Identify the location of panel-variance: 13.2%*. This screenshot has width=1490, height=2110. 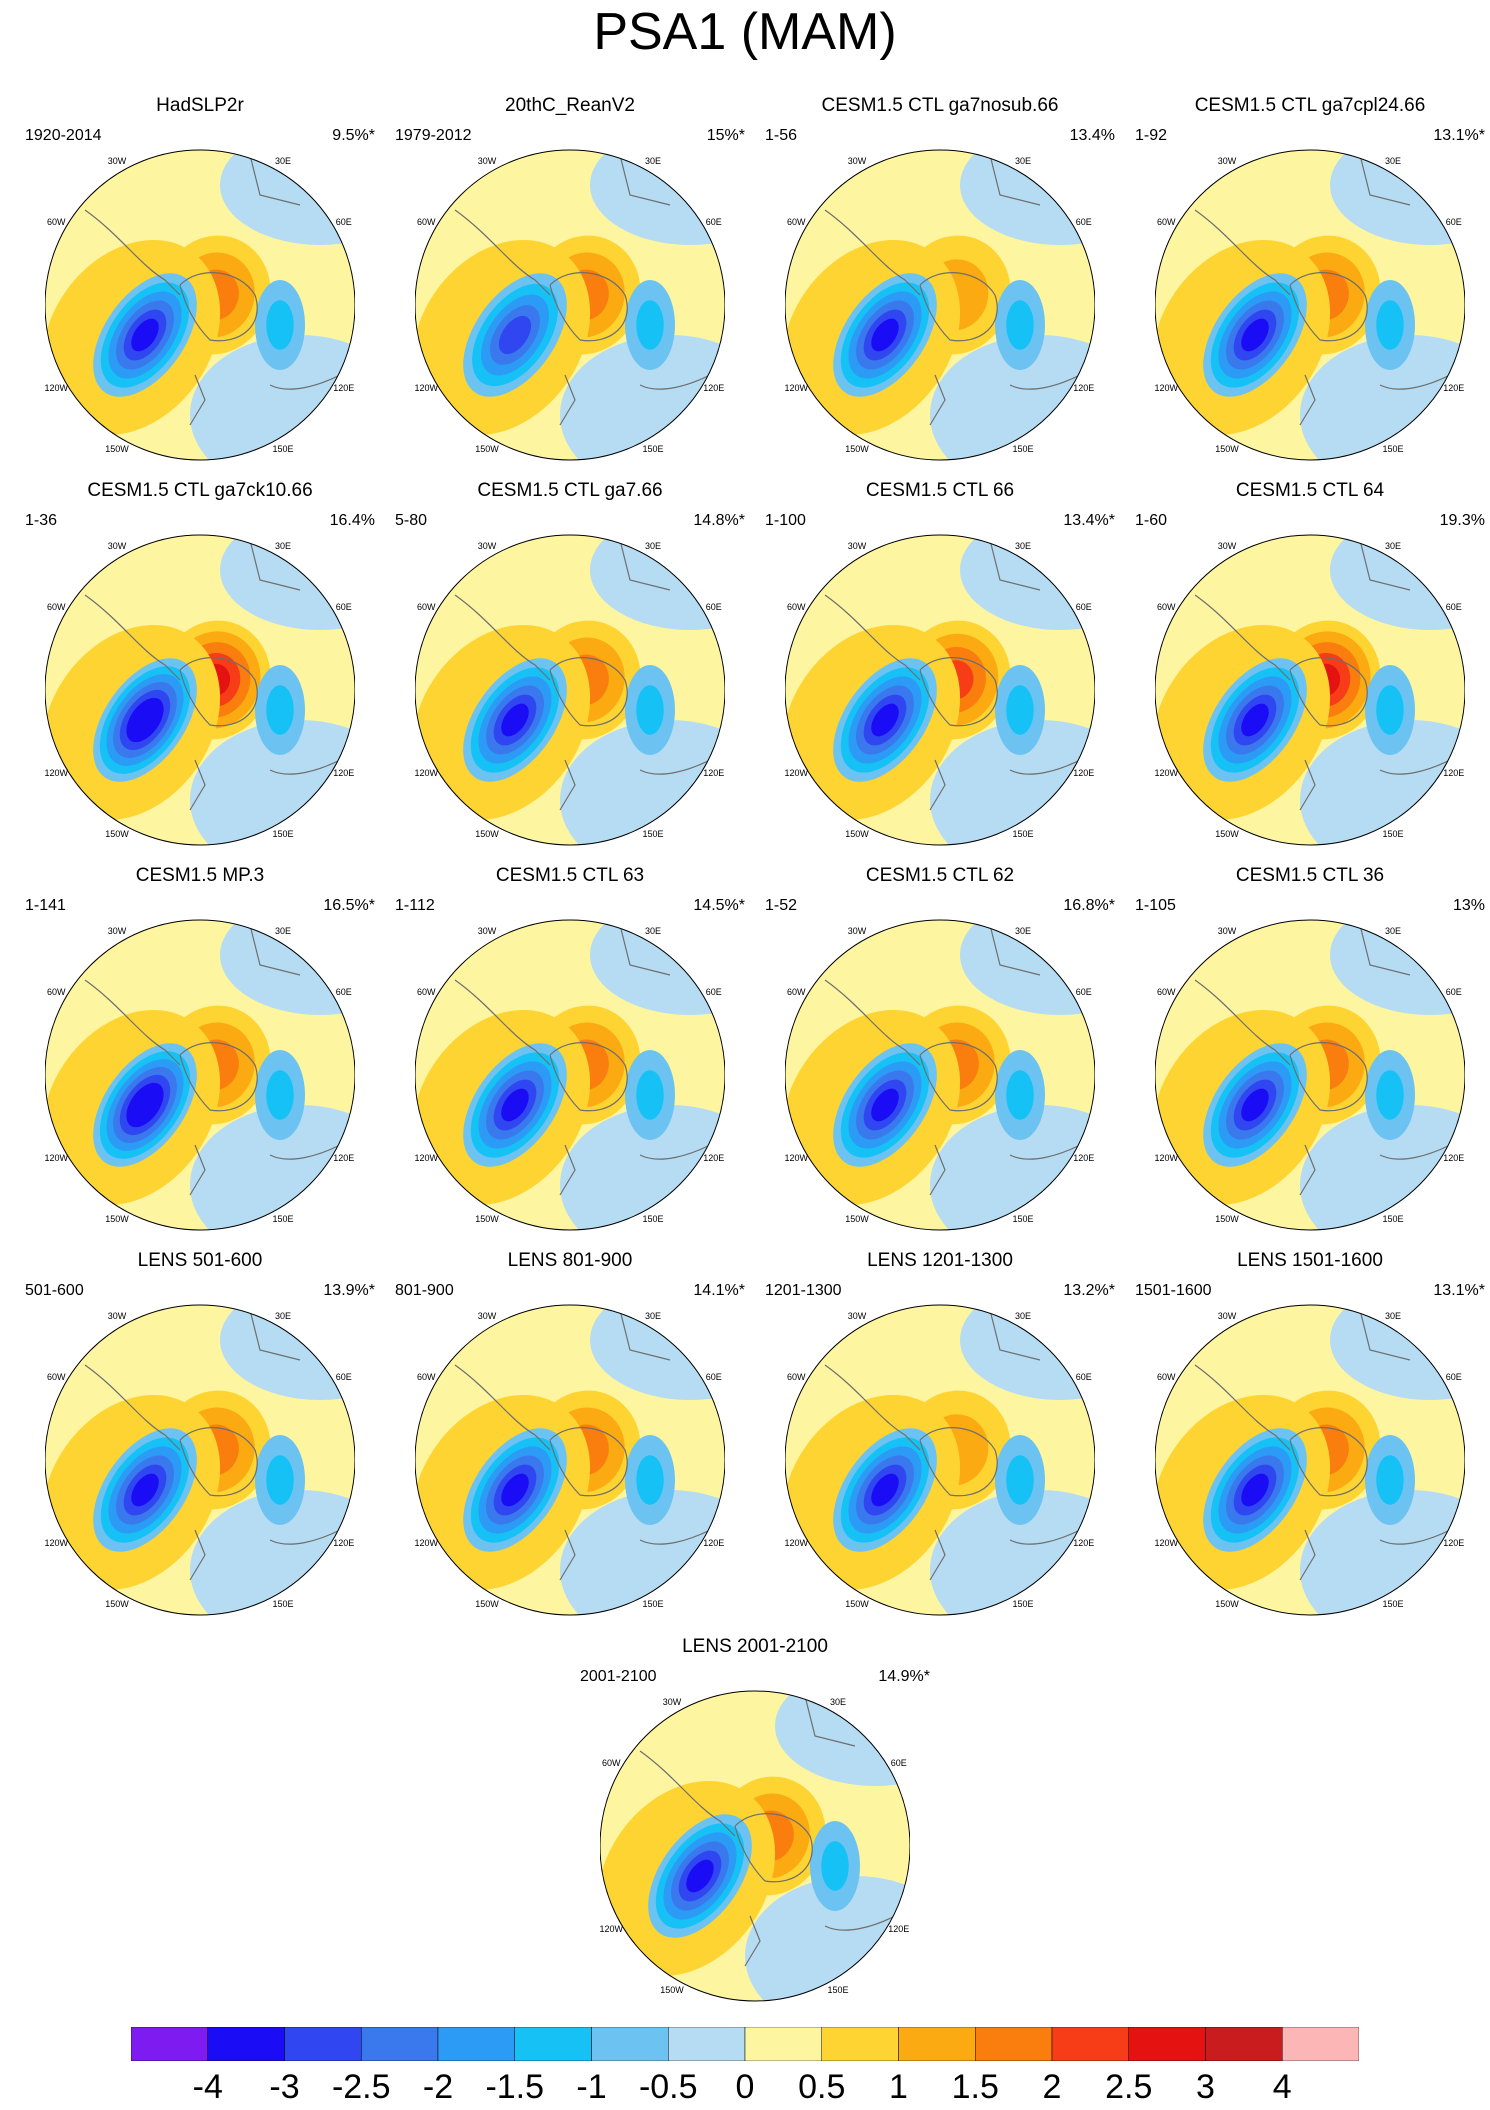
(1089, 1290).